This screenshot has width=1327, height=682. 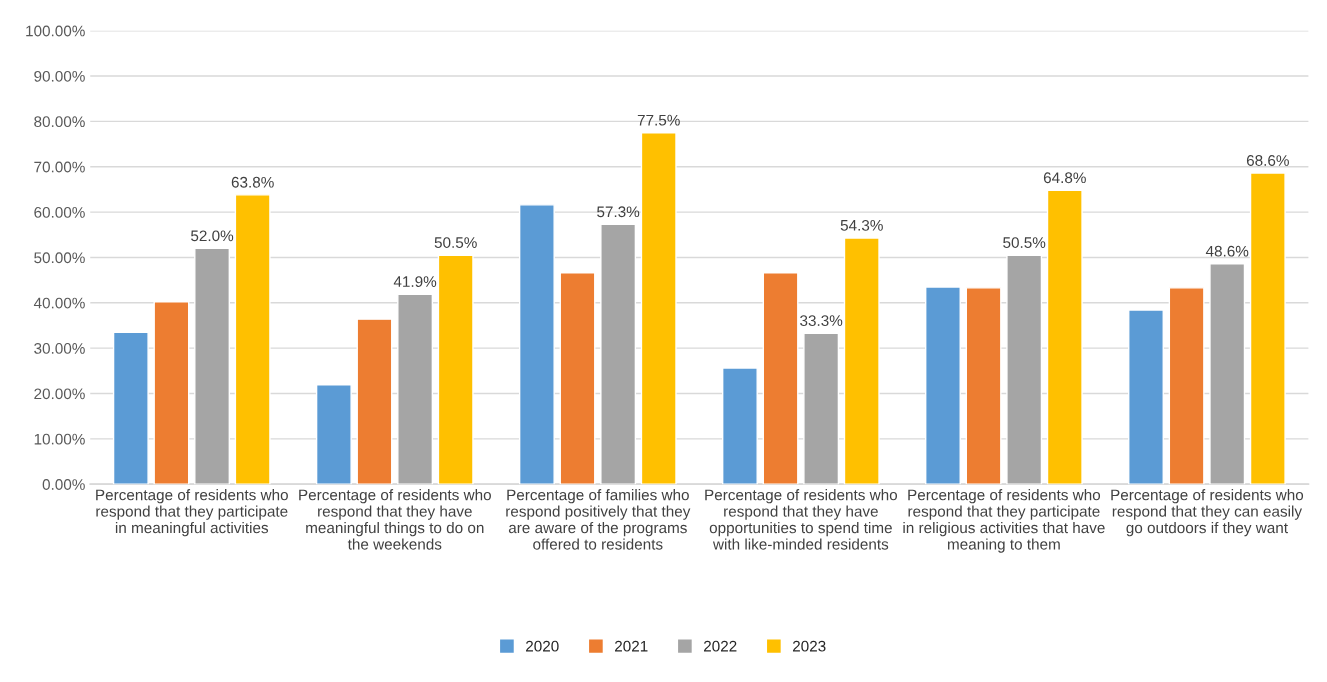 I want to click on y-tick-label: 30.00%, so click(x=59, y=348).